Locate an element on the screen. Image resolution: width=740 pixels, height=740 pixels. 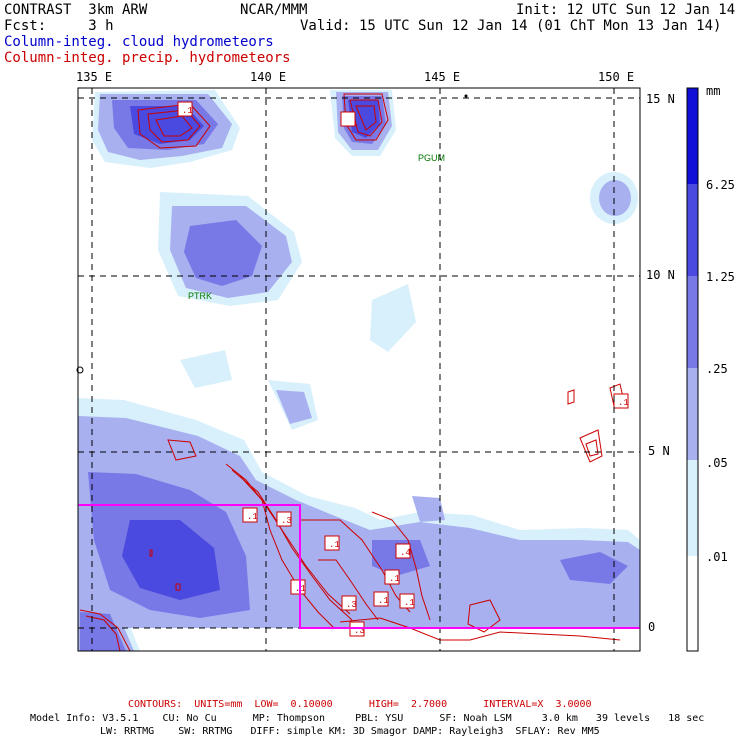
station-pgum: PGUM is located at coordinates (431, 158).